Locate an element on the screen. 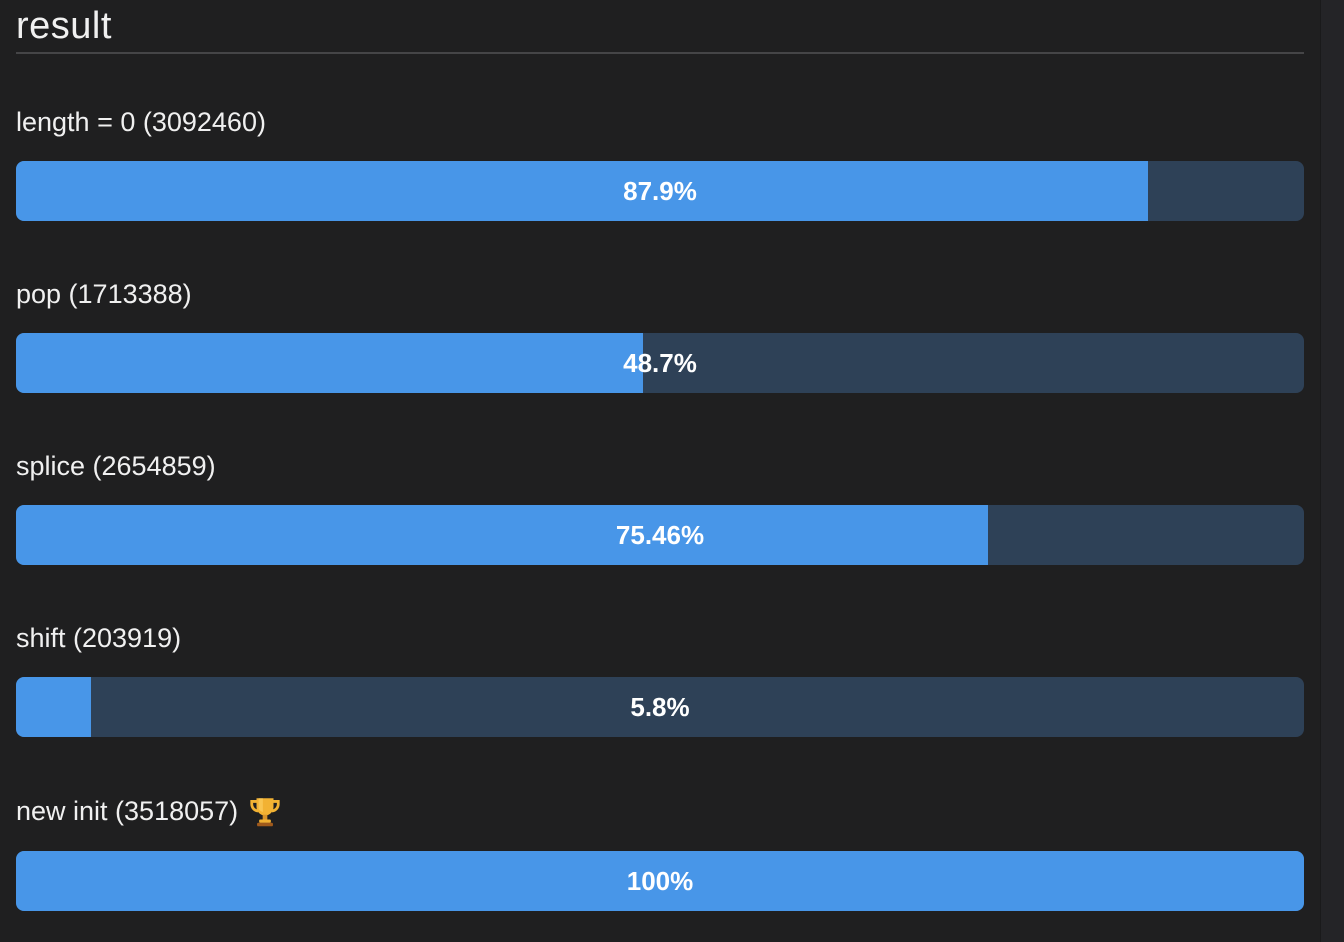  trophy-icon is located at coordinates (265, 811).